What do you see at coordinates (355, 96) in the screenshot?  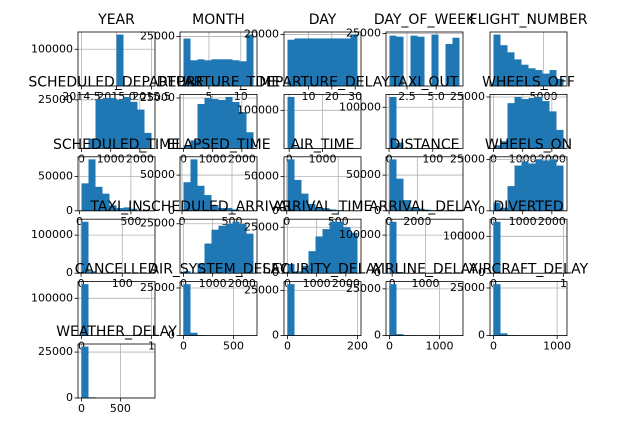 I see `x-tick-label: 30` at bounding box center [355, 96].